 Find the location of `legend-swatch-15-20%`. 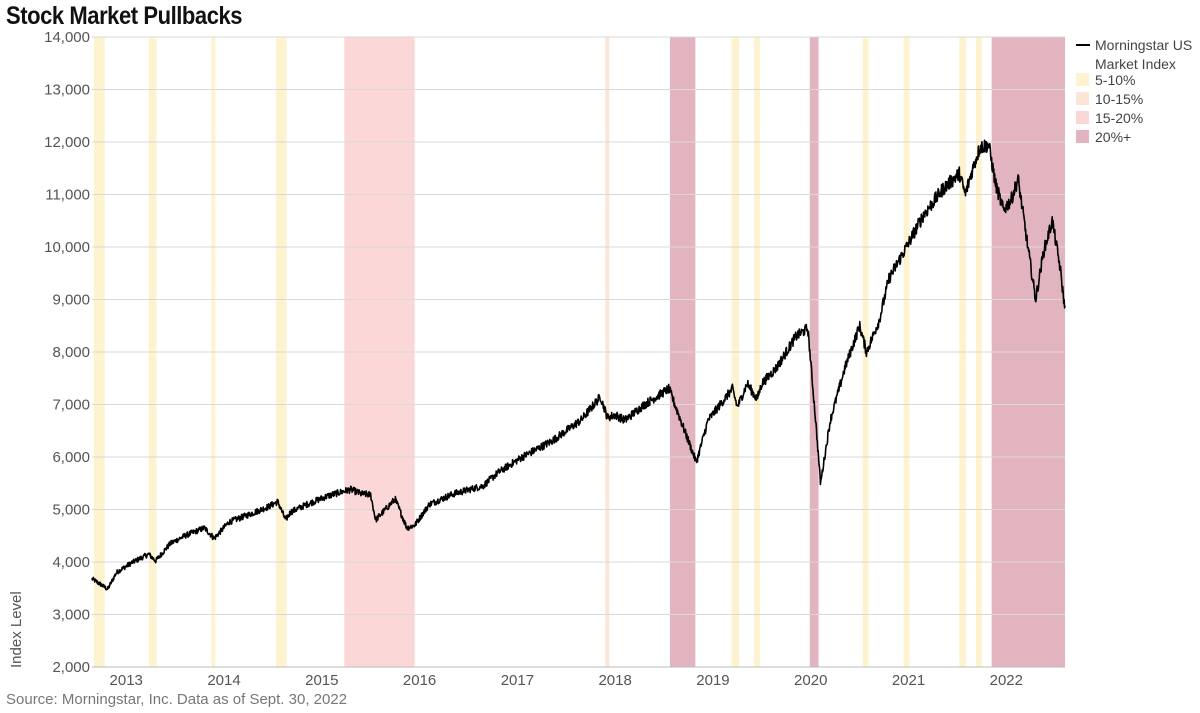

legend-swatch-15-20% is located at coordinates (1082, 117).